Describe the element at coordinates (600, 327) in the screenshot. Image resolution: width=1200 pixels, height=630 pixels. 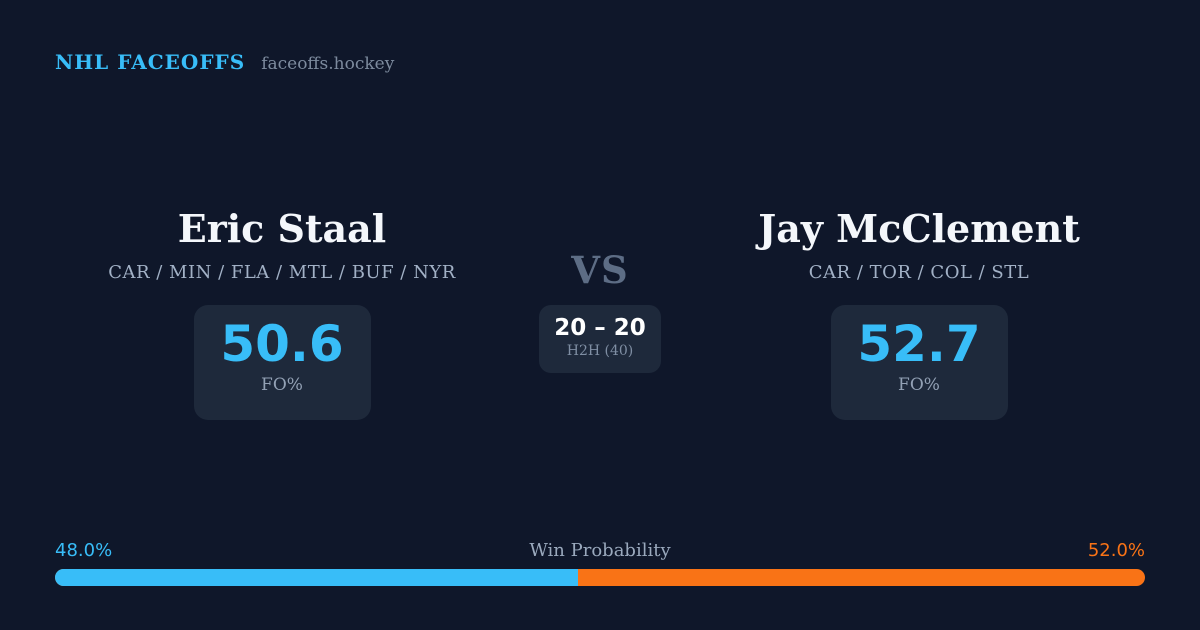
I see `h2h-score: 20 – 20` at that location.